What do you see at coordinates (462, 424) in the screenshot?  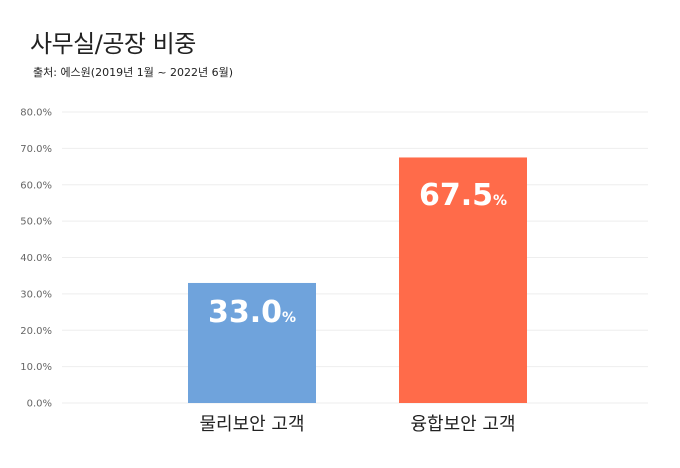 I see `category-label: 융합보안 고객` at bounding box center [462, 424].